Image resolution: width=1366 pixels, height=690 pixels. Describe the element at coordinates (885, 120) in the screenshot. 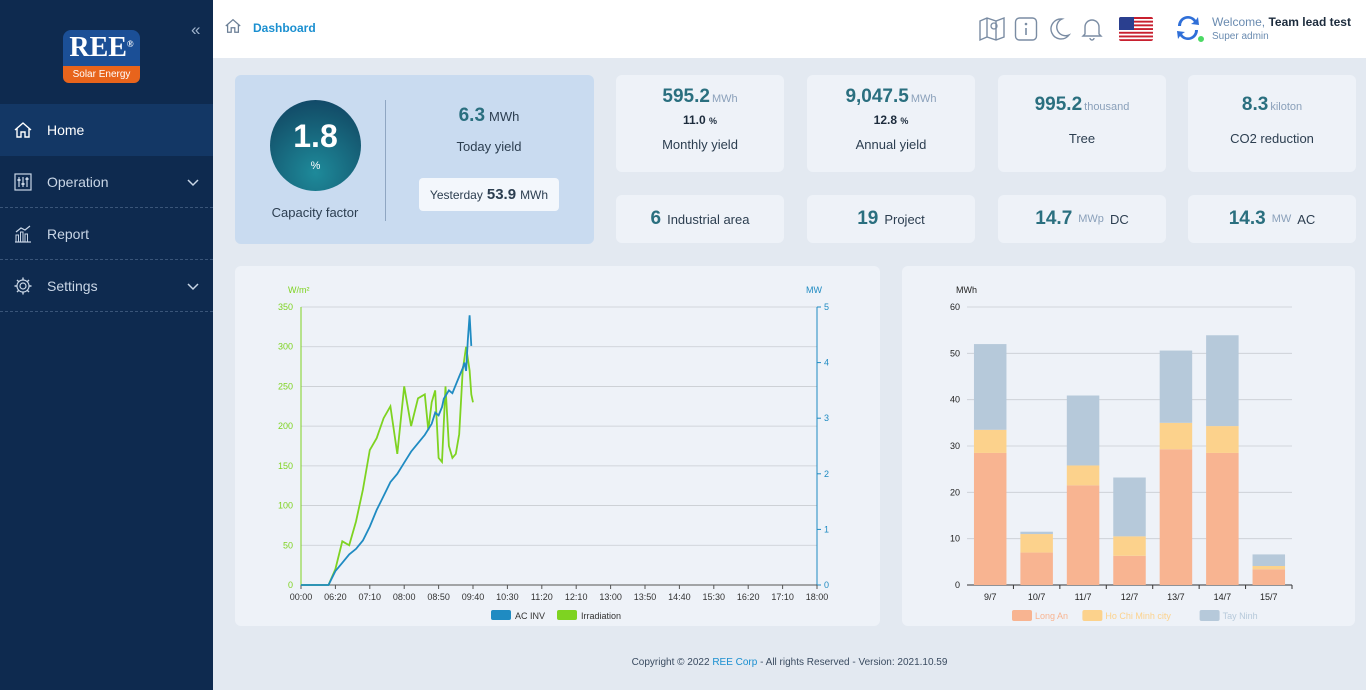

I see `annual-yield-percent: 12.8` at that location.